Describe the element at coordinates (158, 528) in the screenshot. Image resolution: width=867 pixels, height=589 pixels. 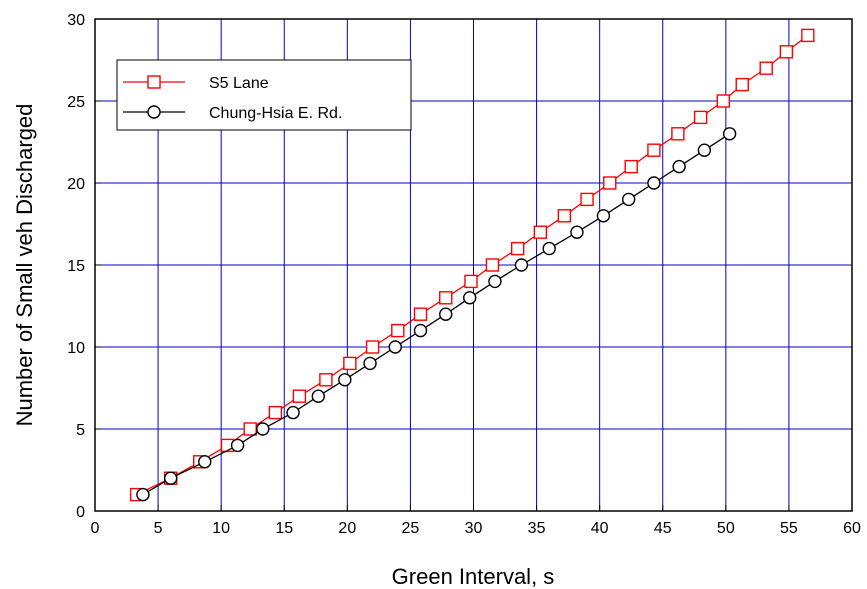
I see `x-tick-label: 5` at that location.